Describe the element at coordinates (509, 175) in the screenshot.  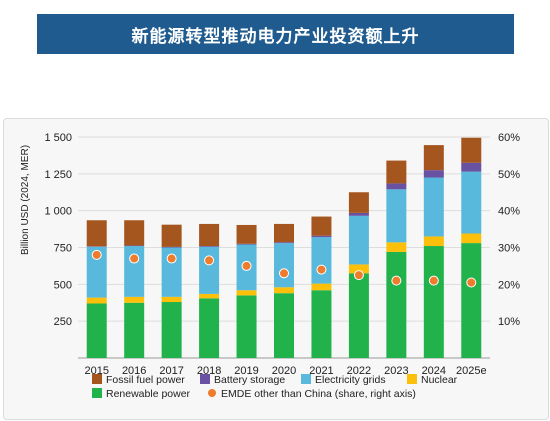
I see `y2-tick-label: 50%` at that location.